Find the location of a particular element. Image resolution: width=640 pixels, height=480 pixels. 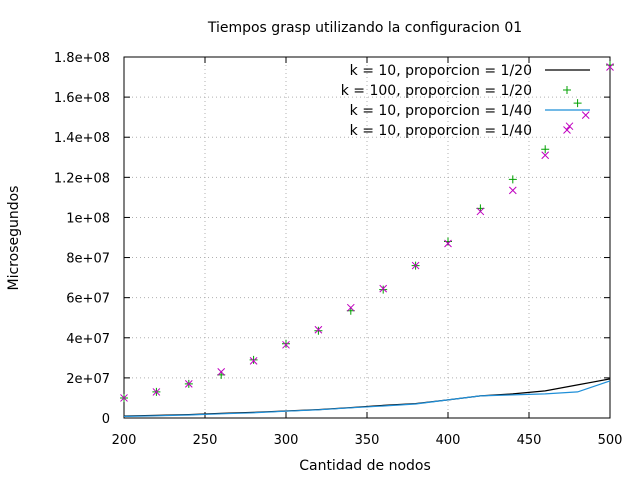

legend-label: k = 100, proporcion = 1/20 is located at coordinates (436, 91).